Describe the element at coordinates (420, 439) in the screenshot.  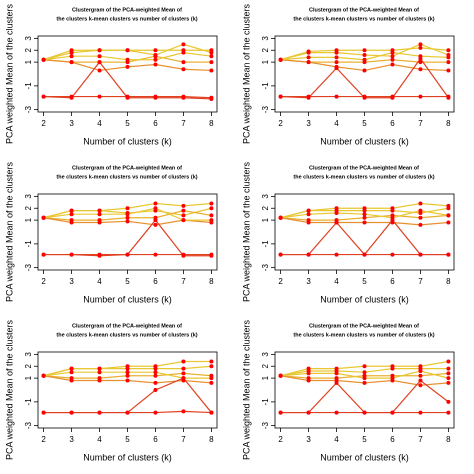
I see `x-tick-label: 7` at that location.